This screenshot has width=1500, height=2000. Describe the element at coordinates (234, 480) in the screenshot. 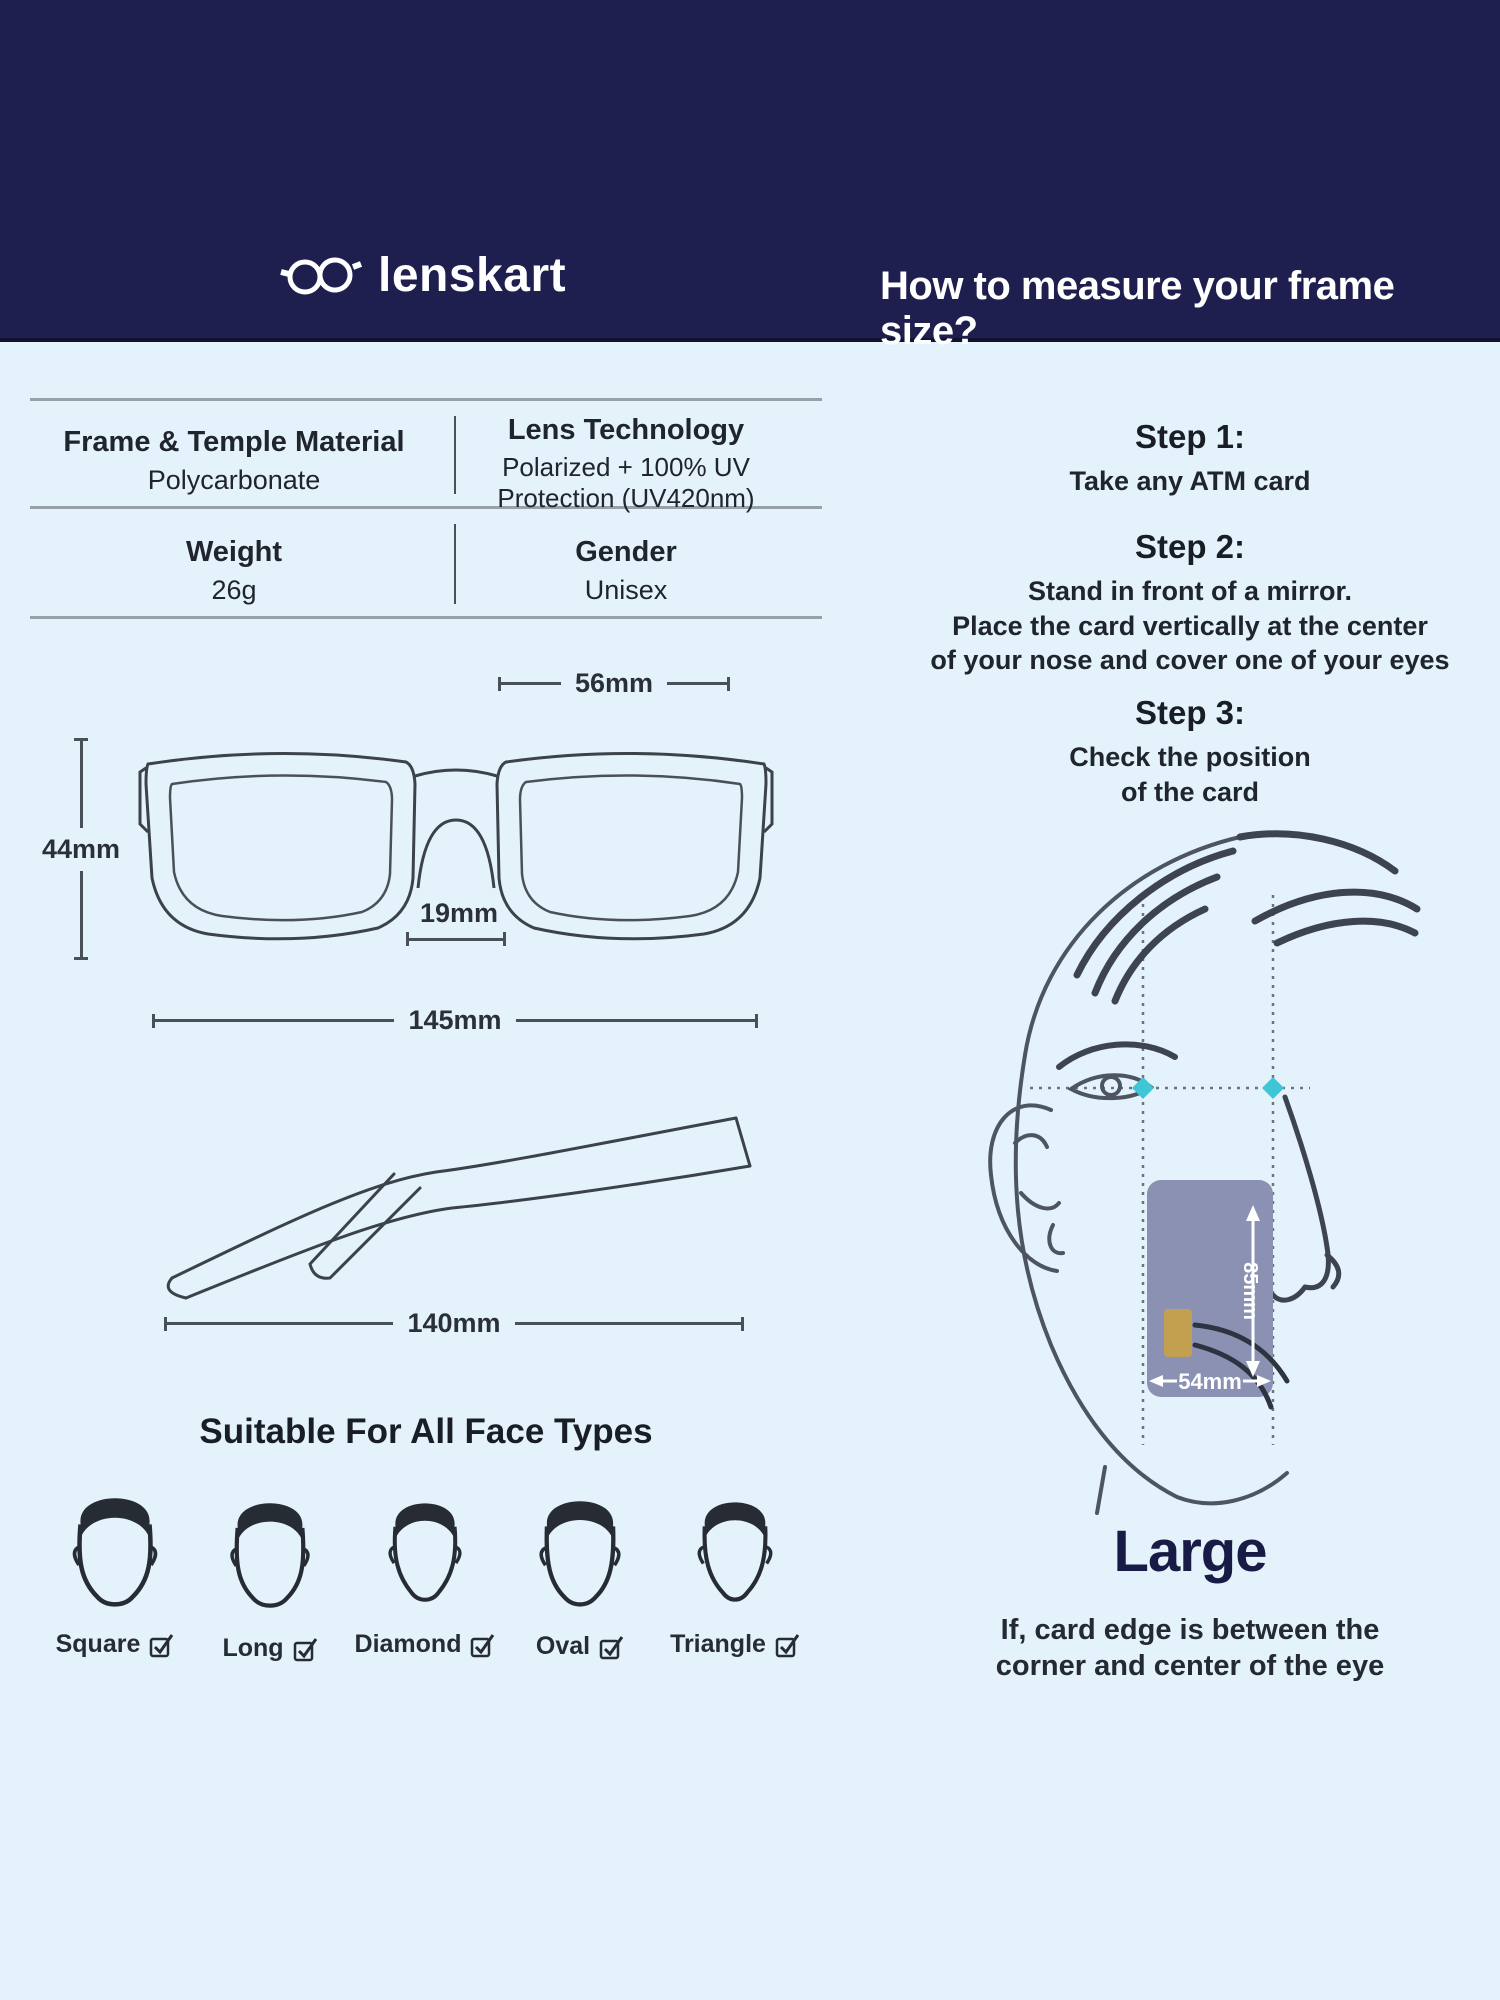

I see `spec-value: Polycarbonate` at that location.